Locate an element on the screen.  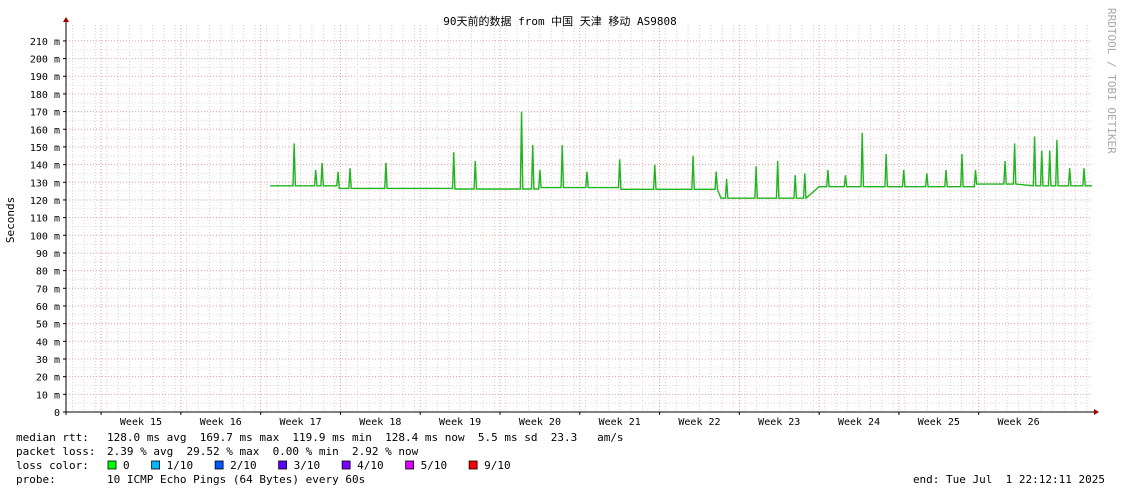
y-tick-label: 180 m is located at coordinates (45, 95).